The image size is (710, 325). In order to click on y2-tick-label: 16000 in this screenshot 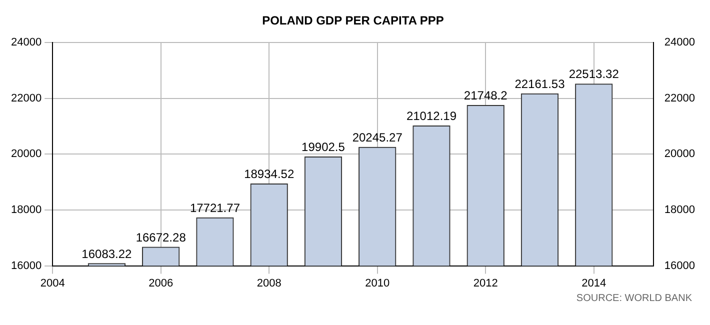, I will do `click(680, 266)`.